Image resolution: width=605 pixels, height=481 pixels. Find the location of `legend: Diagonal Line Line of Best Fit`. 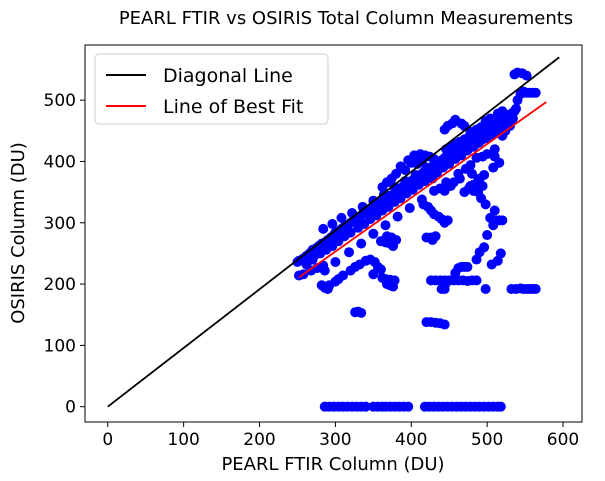

legend: Diagonal Line Line of Best Fit is located at coordinates (211, 89).